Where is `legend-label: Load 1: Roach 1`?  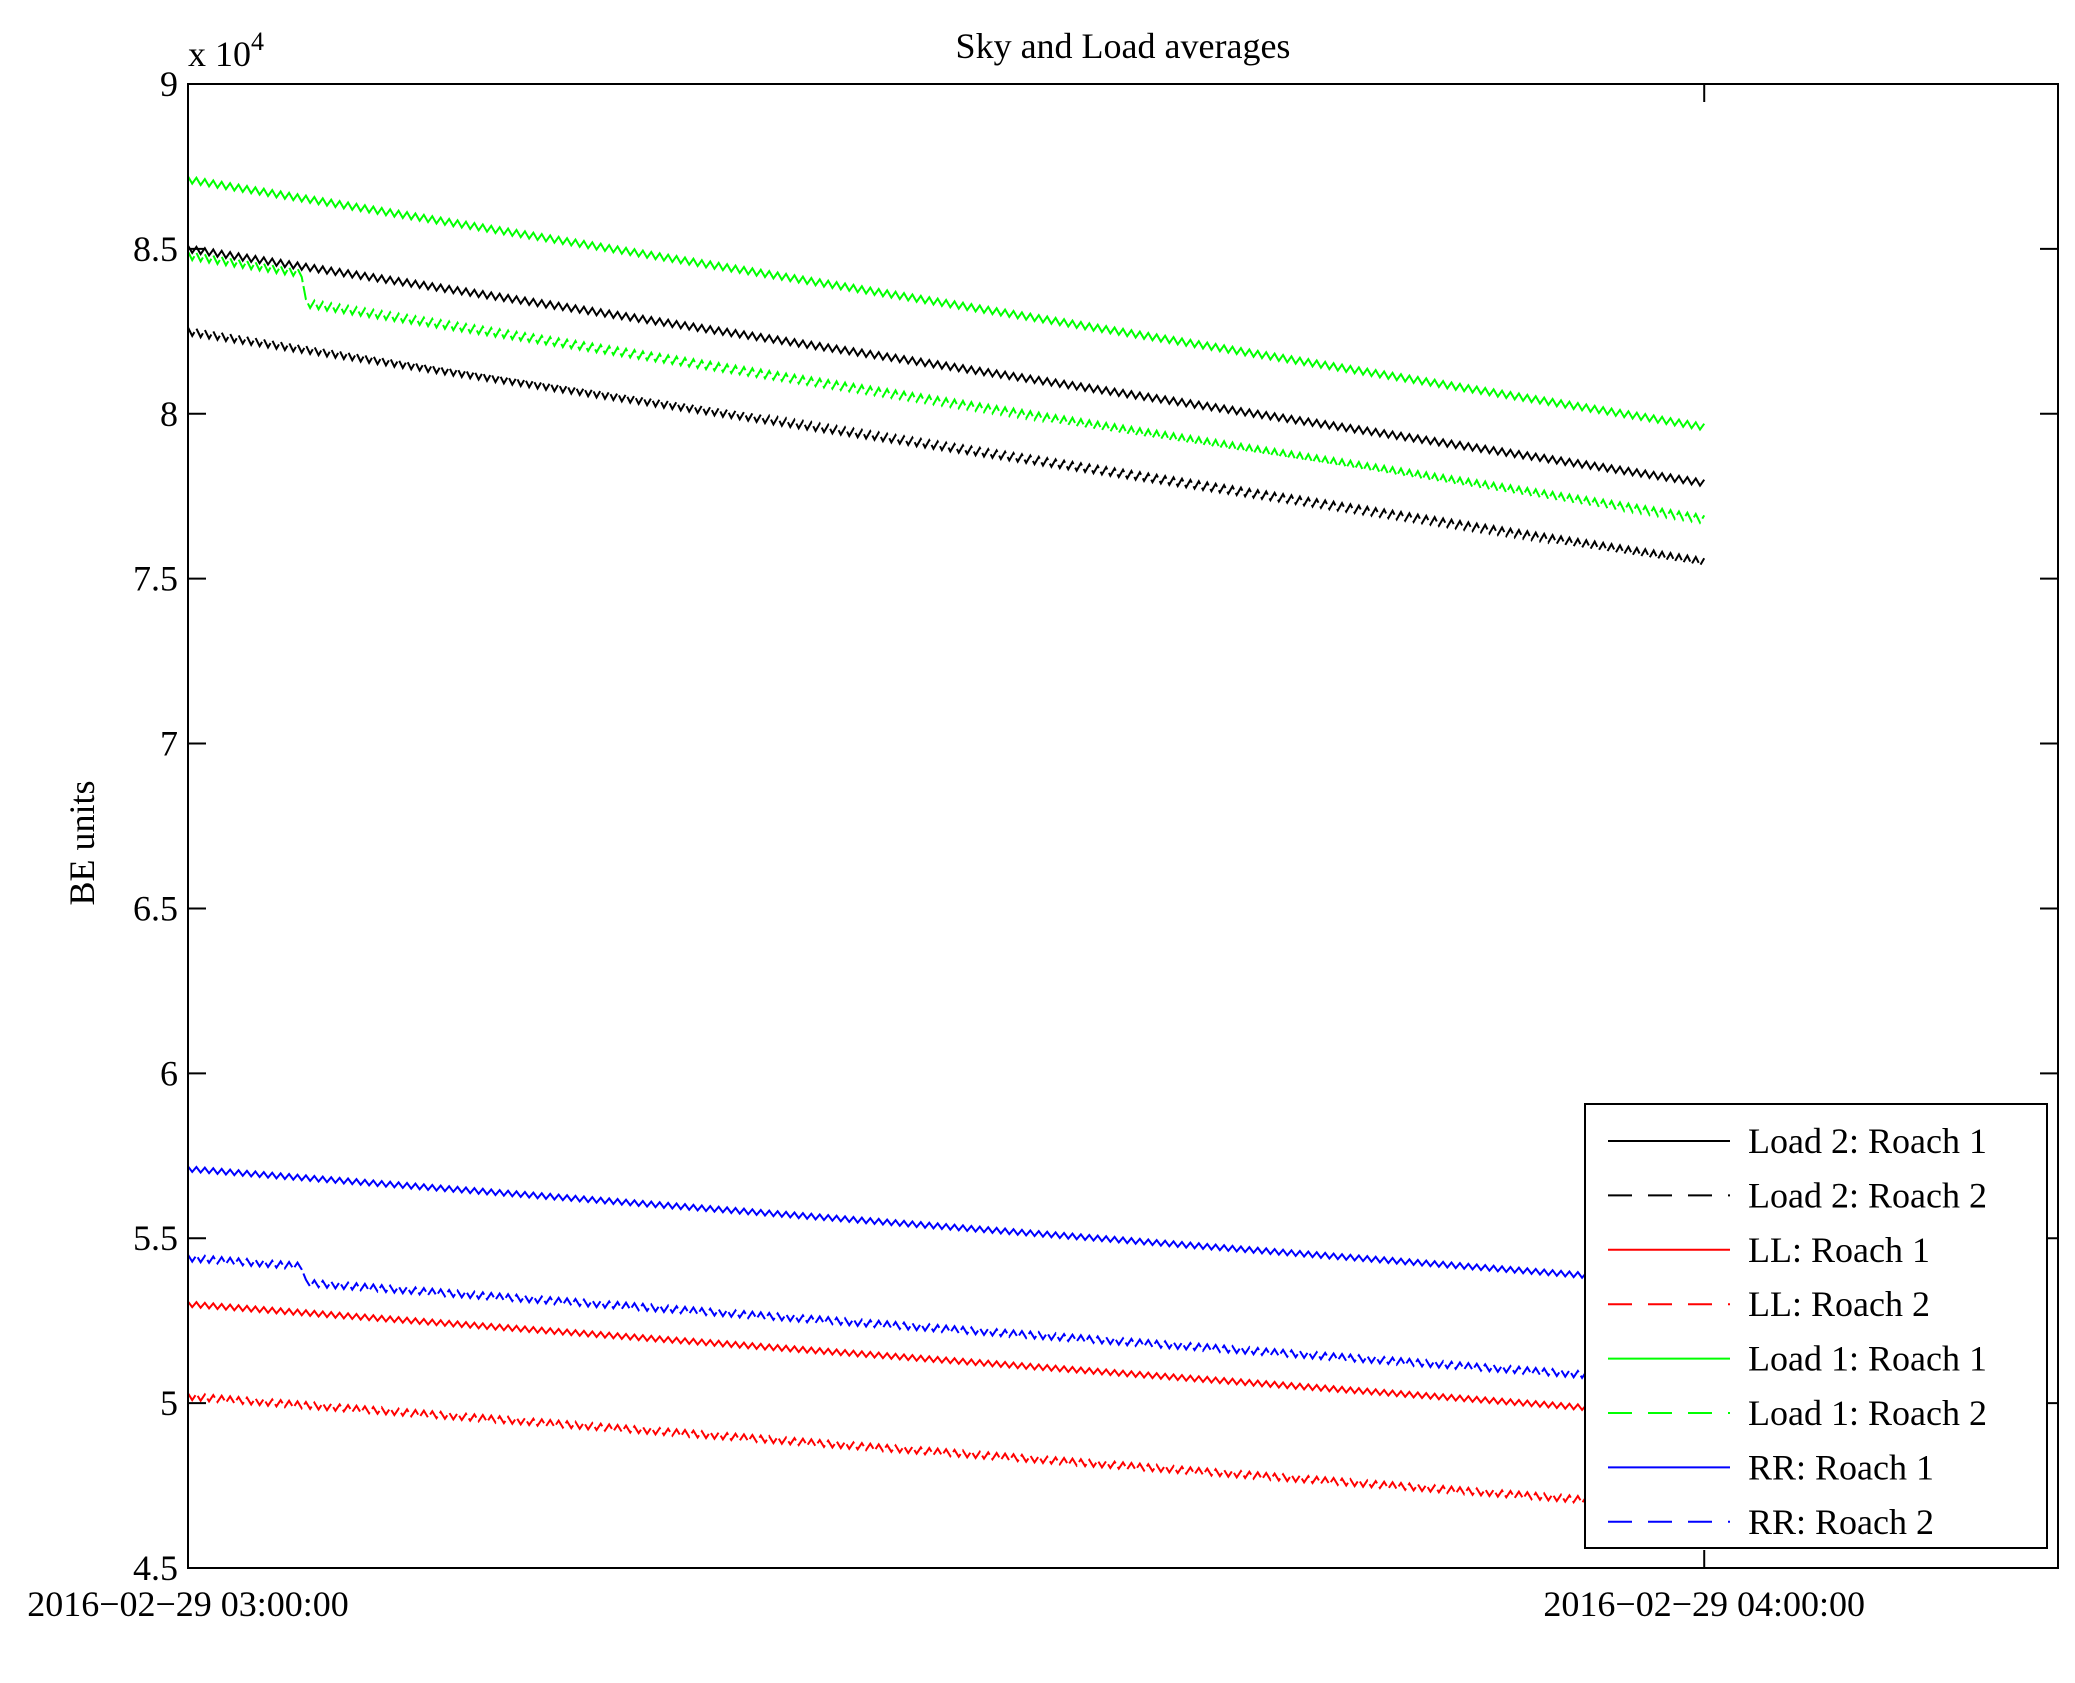 legend-label: Load 1: Roach 1 is located at coordinates (1867, 1359).